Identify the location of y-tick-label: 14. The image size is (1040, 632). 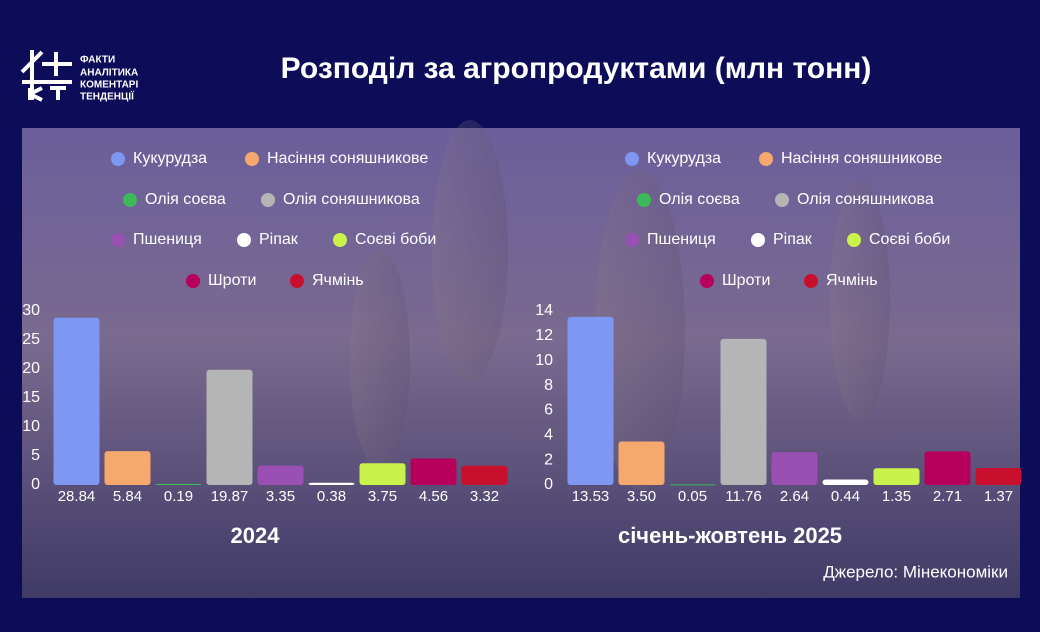
(544, 310).